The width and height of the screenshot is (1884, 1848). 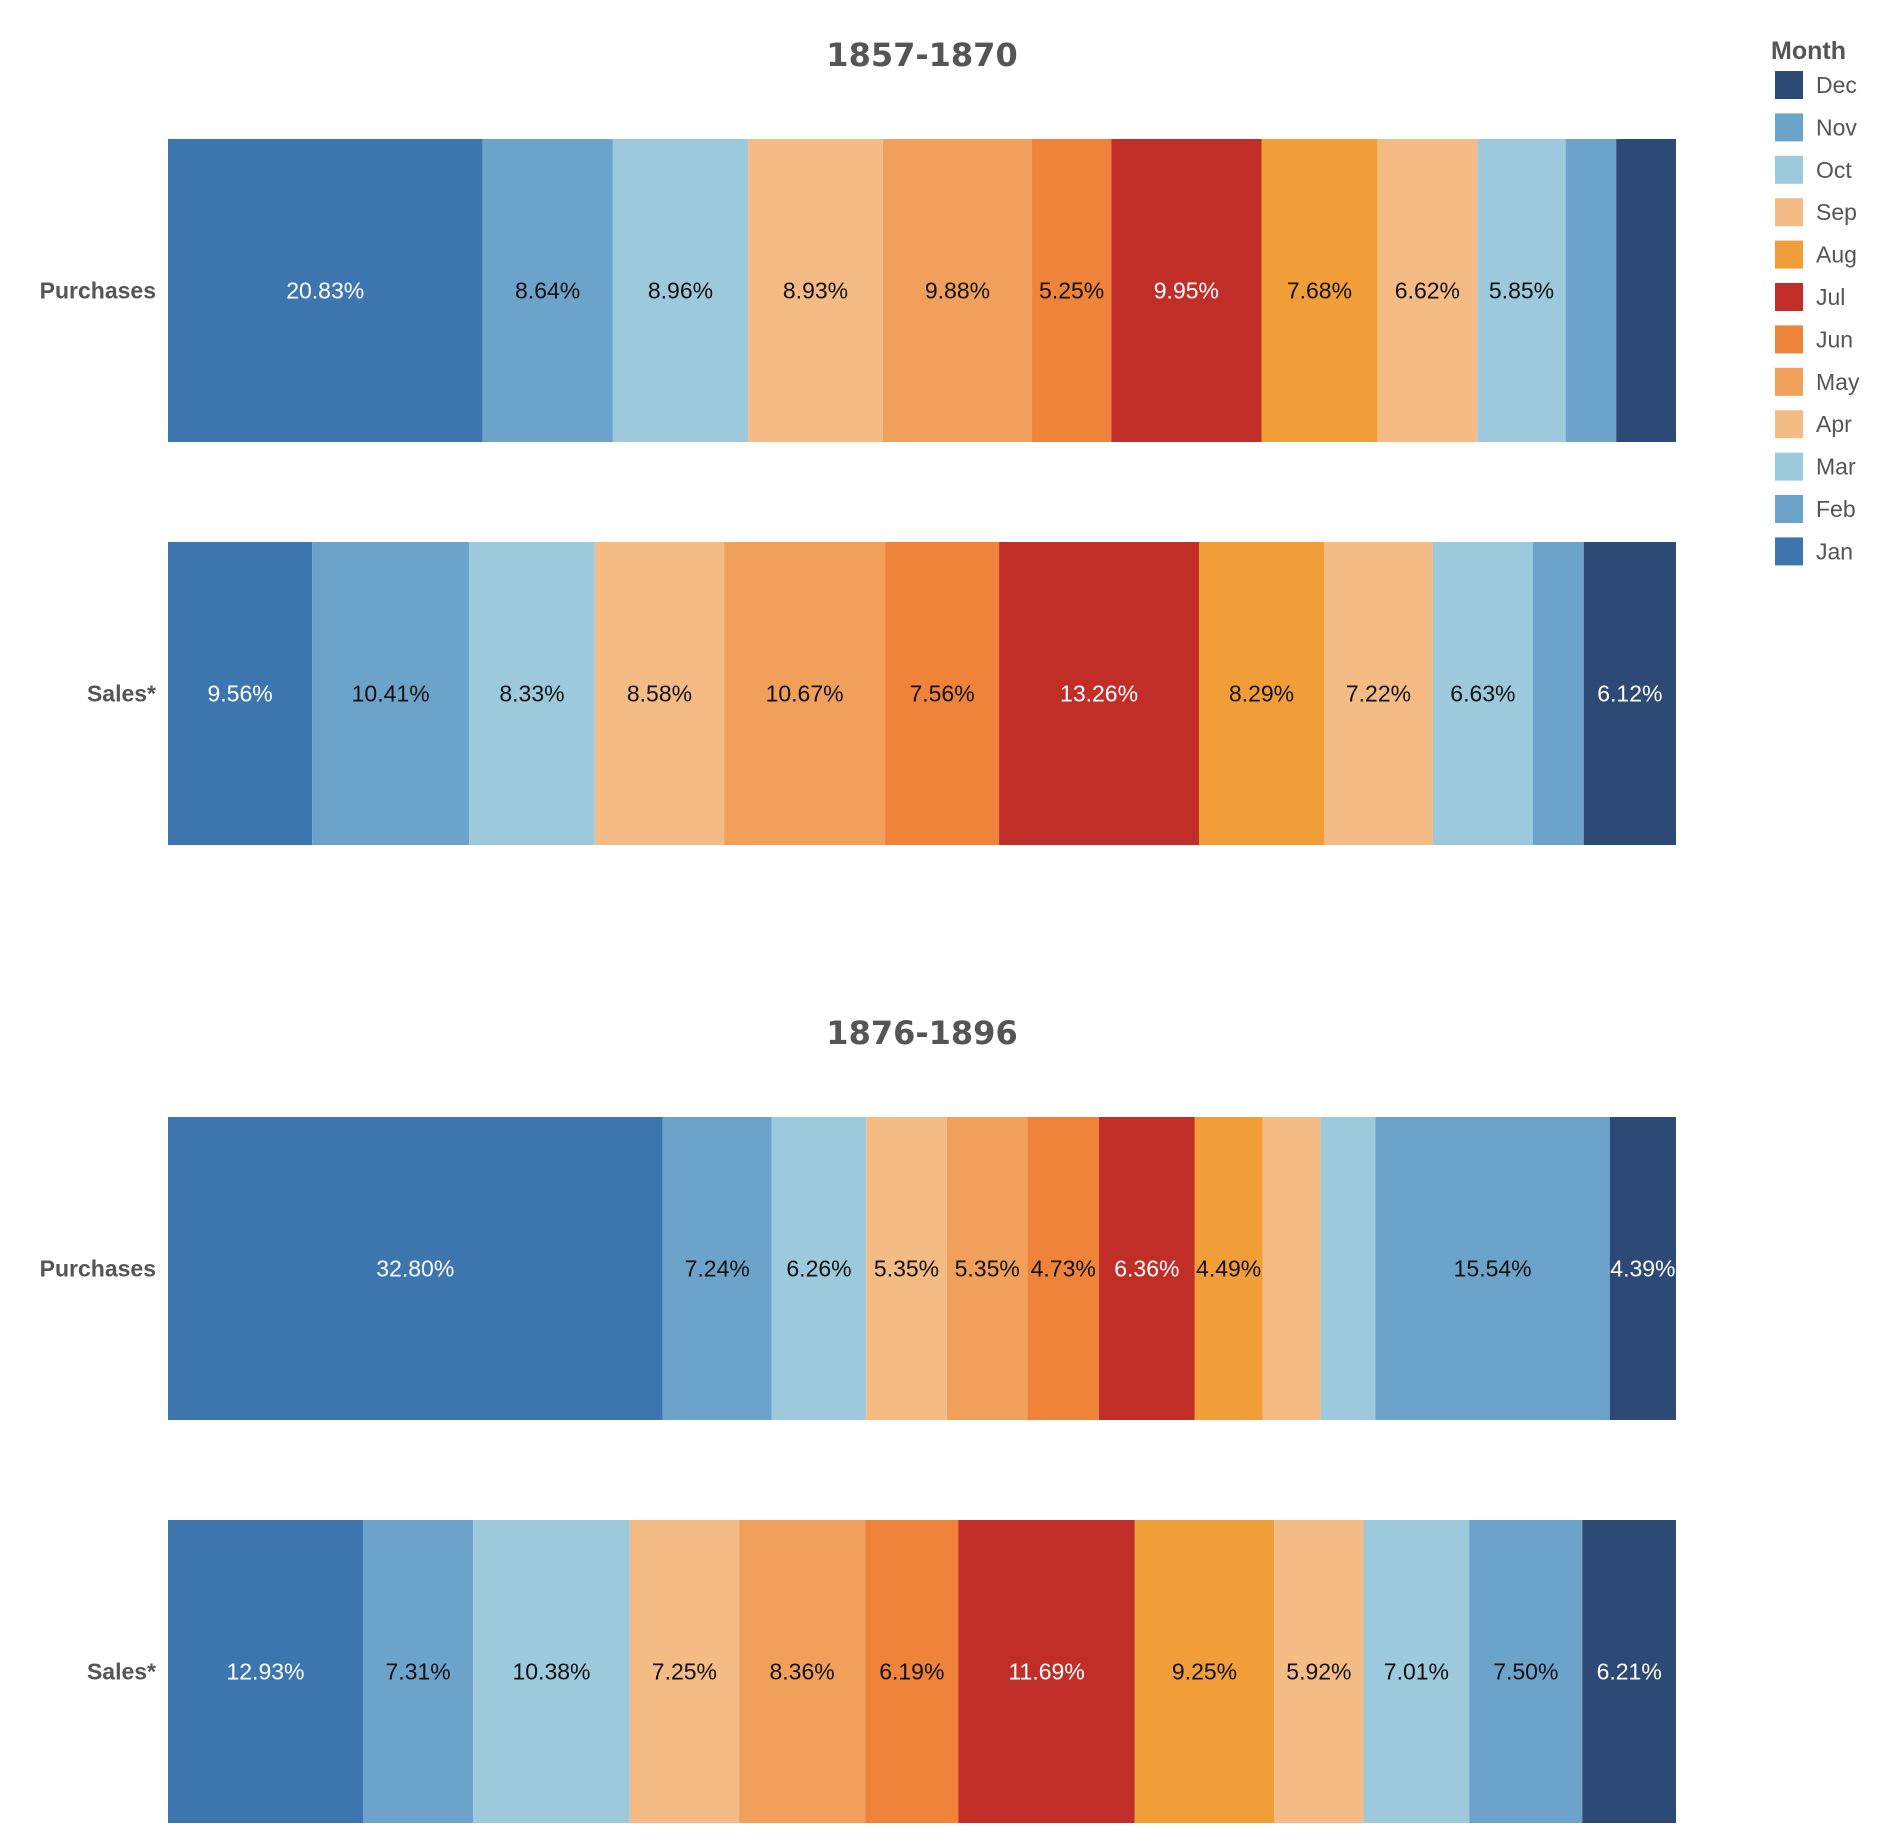 I want to click on data-label: 10.38%, so click(x=551, y=1672).